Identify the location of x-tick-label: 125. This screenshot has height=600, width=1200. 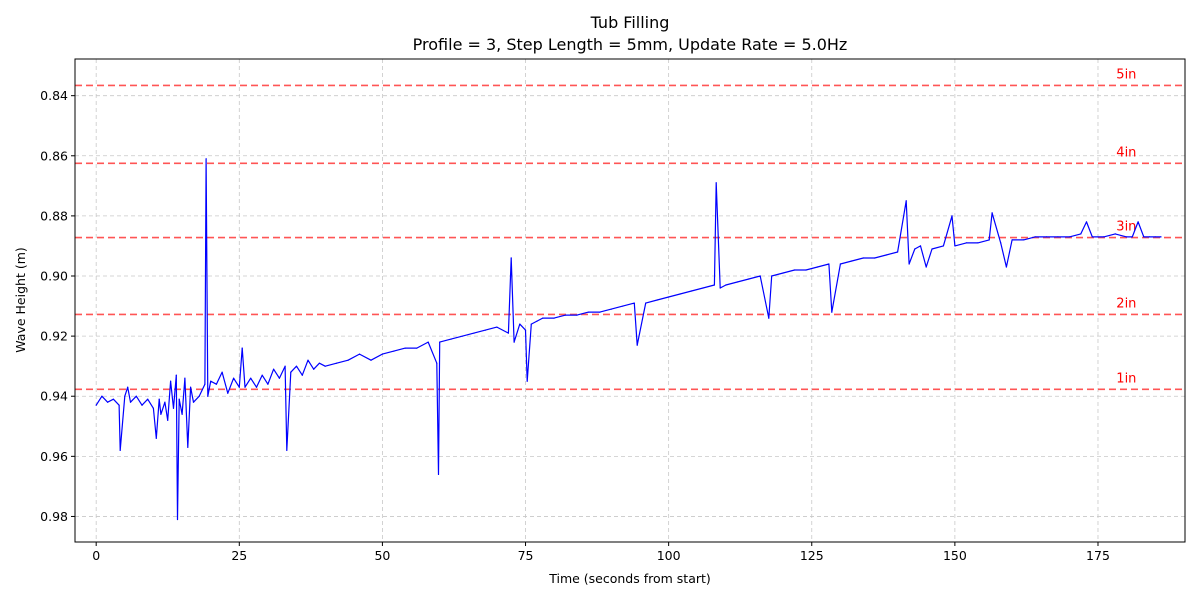
(812, 555).